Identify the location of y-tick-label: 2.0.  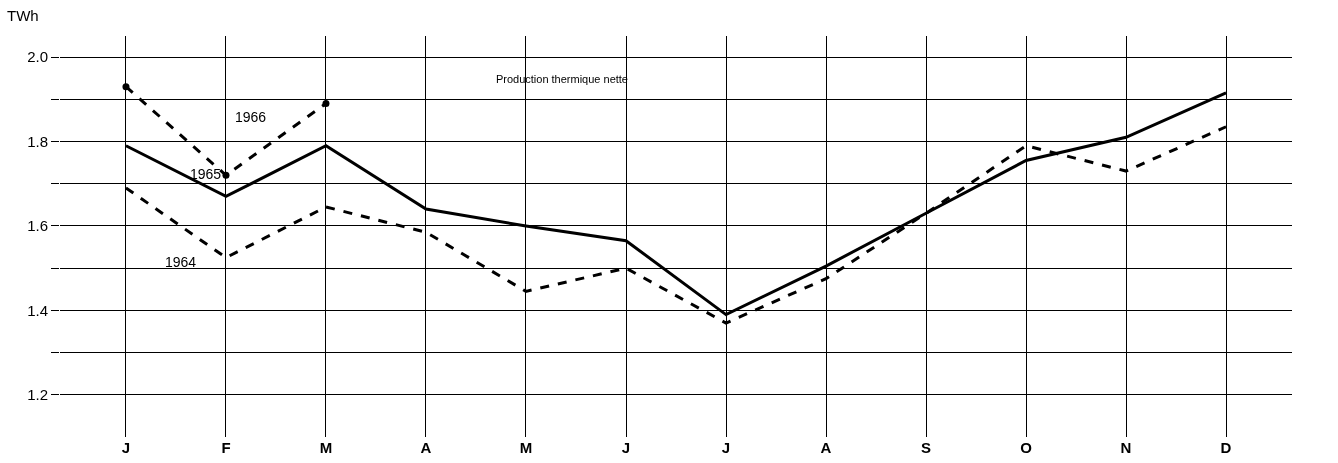
(37, 57).